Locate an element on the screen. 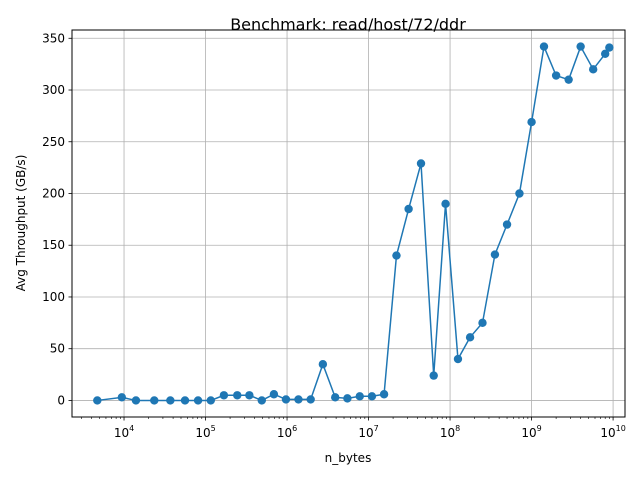 This screenshot has width=640, height=480. x-tick-exponent: 10 is located at coordinates (621, 428).